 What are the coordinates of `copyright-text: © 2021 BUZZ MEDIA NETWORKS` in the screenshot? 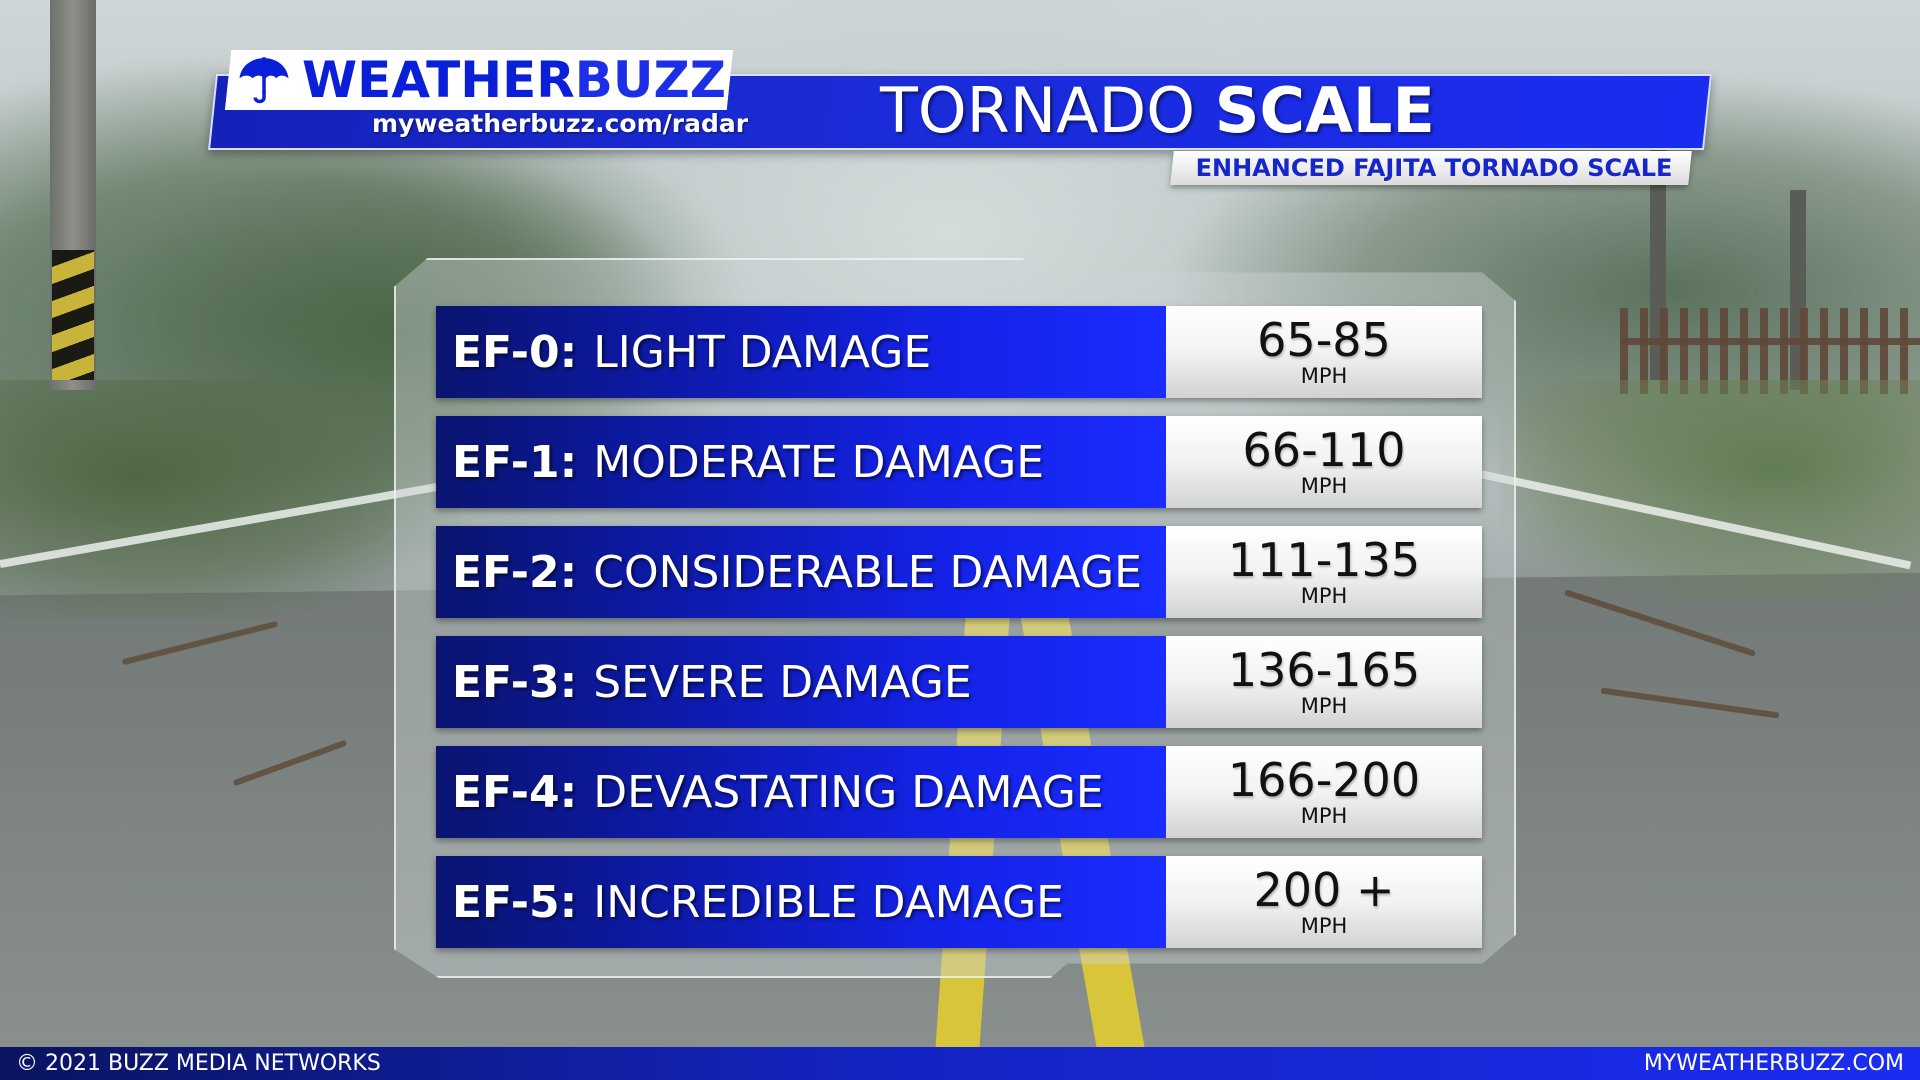 It's located at (198, 1063).